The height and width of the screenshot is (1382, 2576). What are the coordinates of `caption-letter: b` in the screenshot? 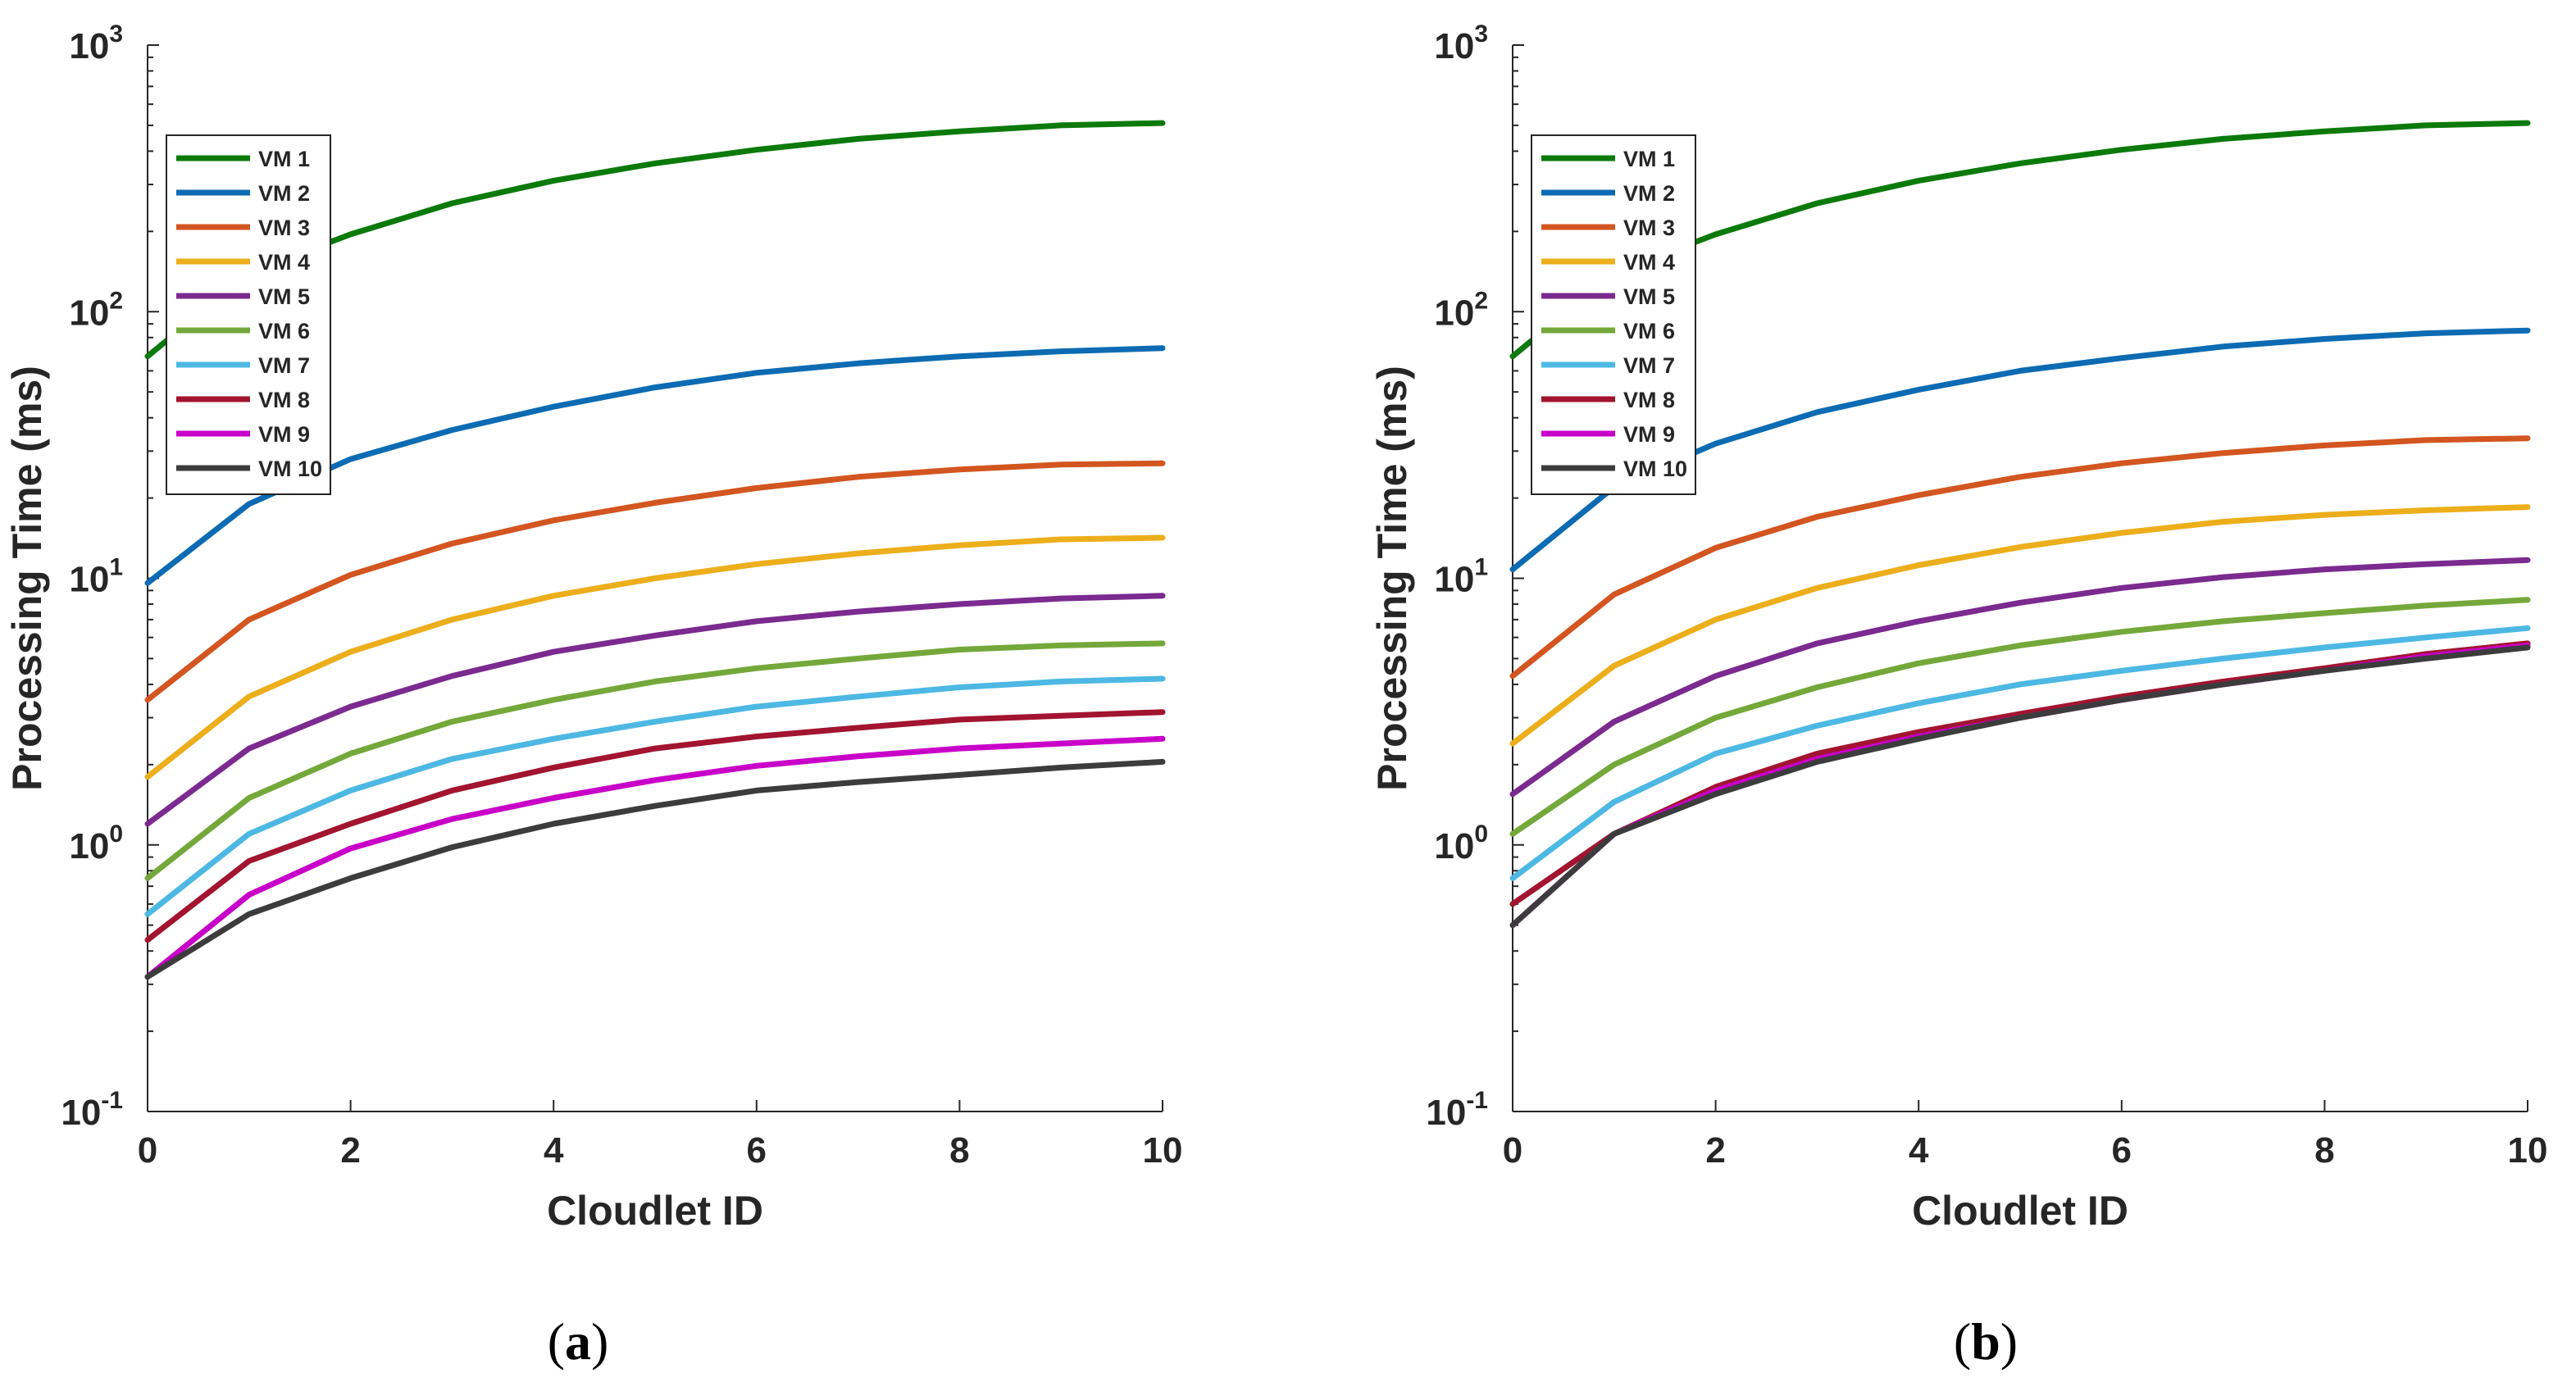 It's located at (1985, 1342).